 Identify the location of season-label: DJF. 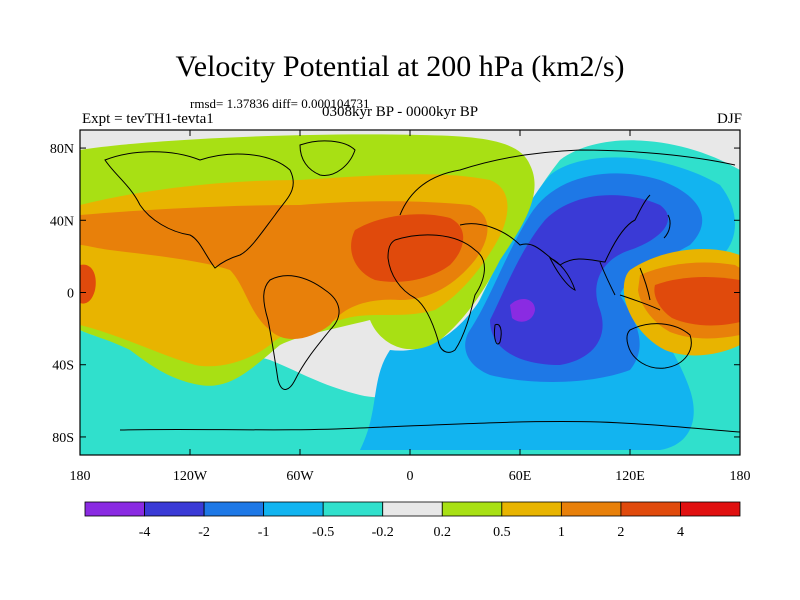
(729, 119).